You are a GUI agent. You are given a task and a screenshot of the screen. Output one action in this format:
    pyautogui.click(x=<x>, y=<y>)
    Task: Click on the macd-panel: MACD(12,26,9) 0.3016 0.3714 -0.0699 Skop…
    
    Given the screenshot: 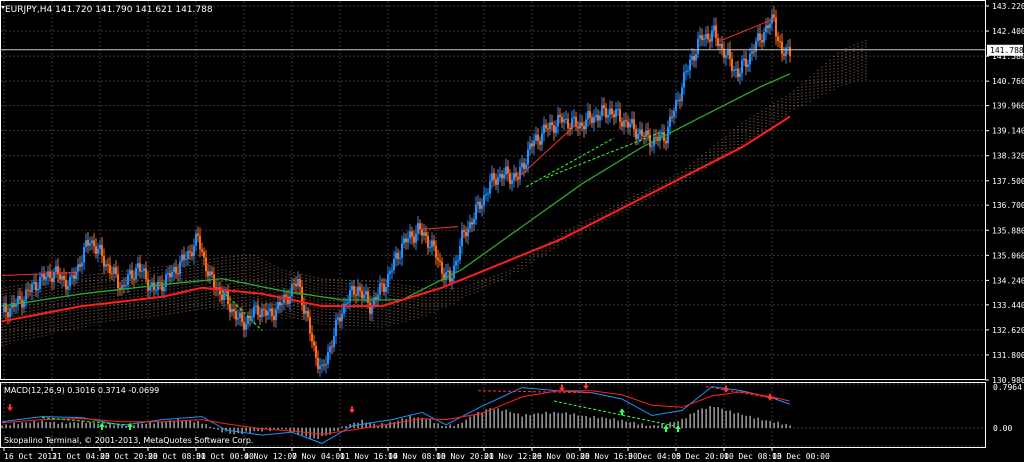 What is the action you would take?
    pyautogui.click(x=493, y=414)
    